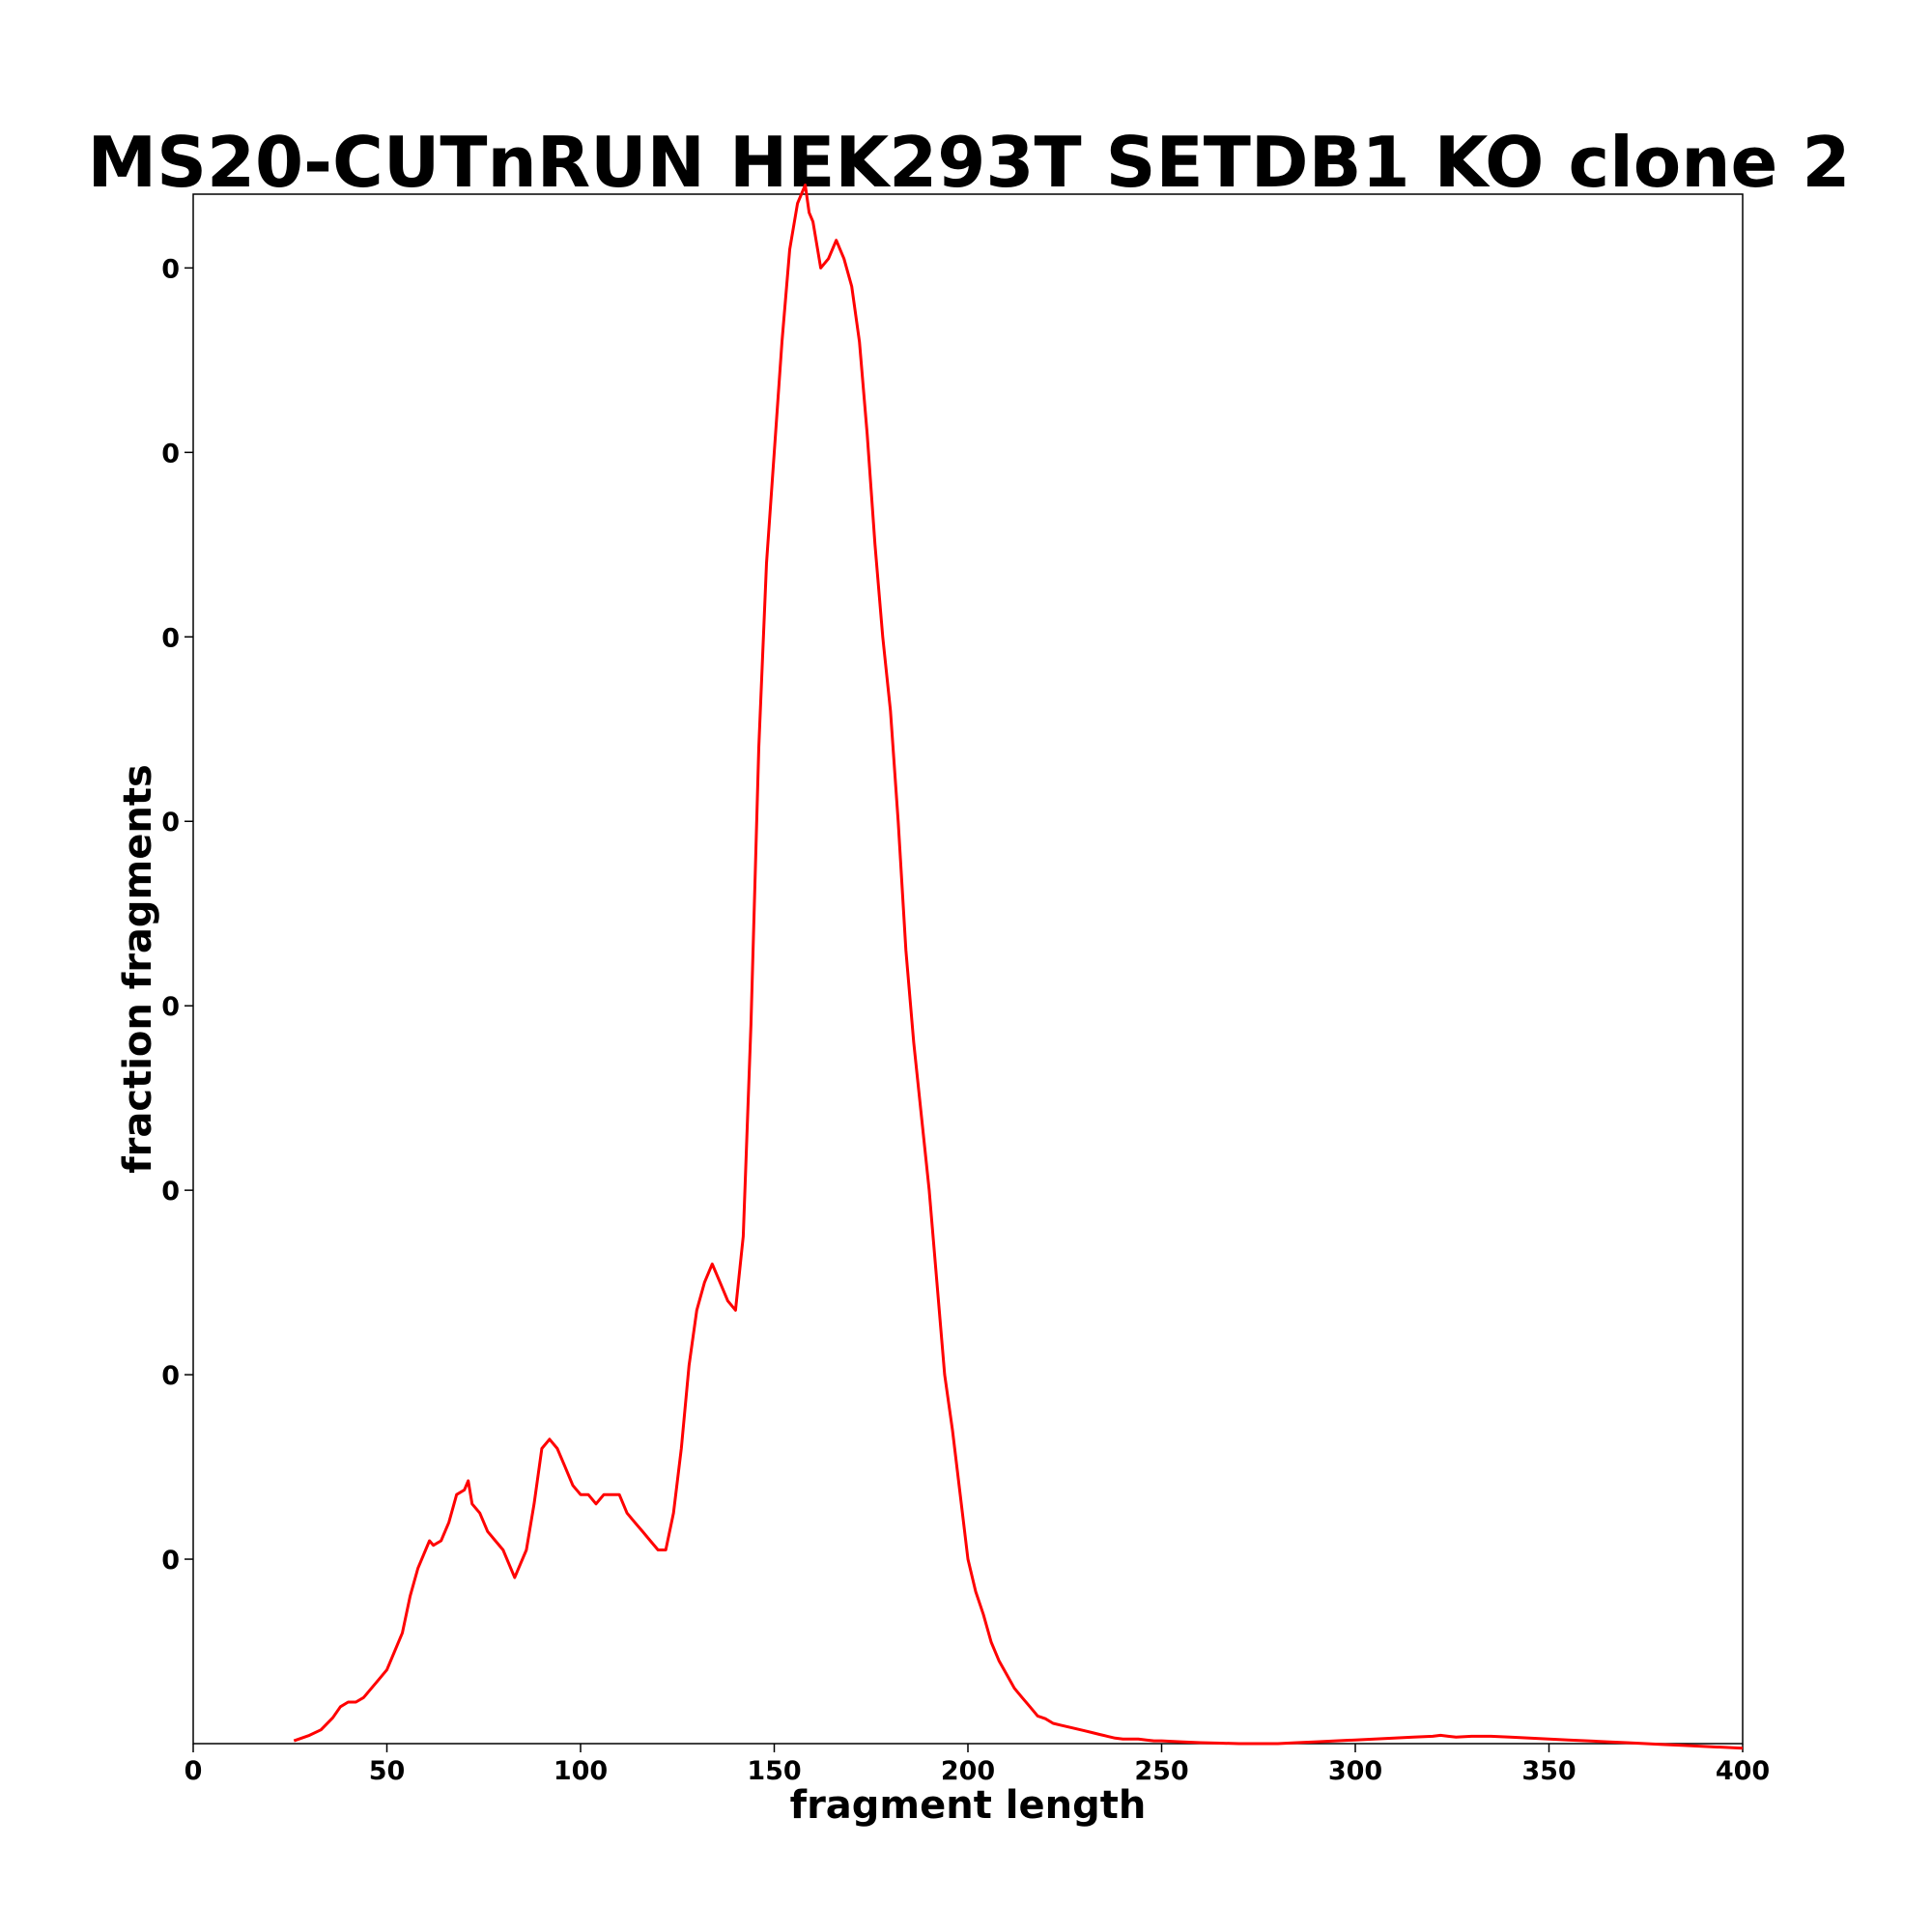  I want to click on x-axis-label: fragment length, so click(968, 1805).